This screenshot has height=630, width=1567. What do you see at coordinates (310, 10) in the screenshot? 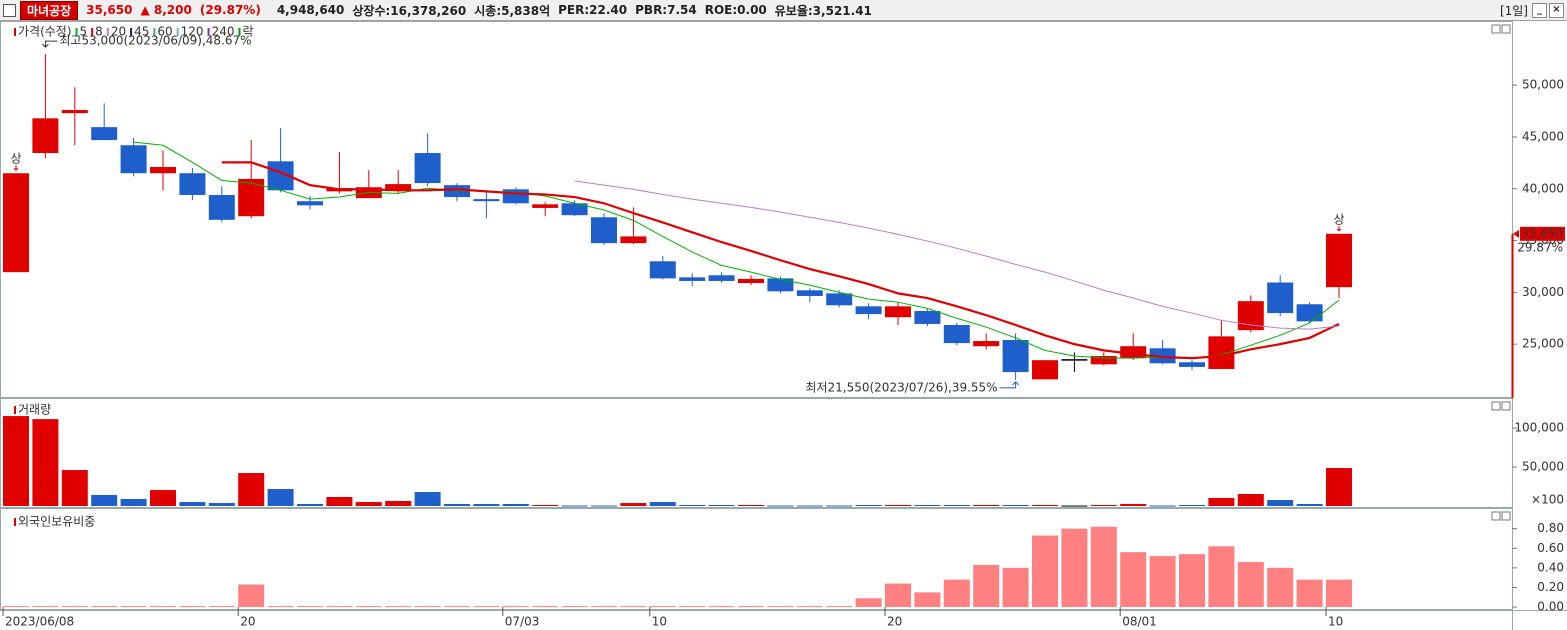
I see `volume: 4,948,640` at bounding box center [310, 10].